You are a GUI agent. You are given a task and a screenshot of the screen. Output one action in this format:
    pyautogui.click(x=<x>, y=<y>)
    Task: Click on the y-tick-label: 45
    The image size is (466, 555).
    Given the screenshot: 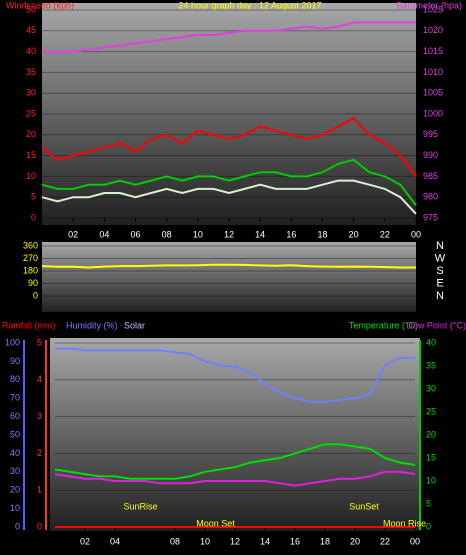 What is the action you would take?
    pyautogui.click(x=31, y=30)
    